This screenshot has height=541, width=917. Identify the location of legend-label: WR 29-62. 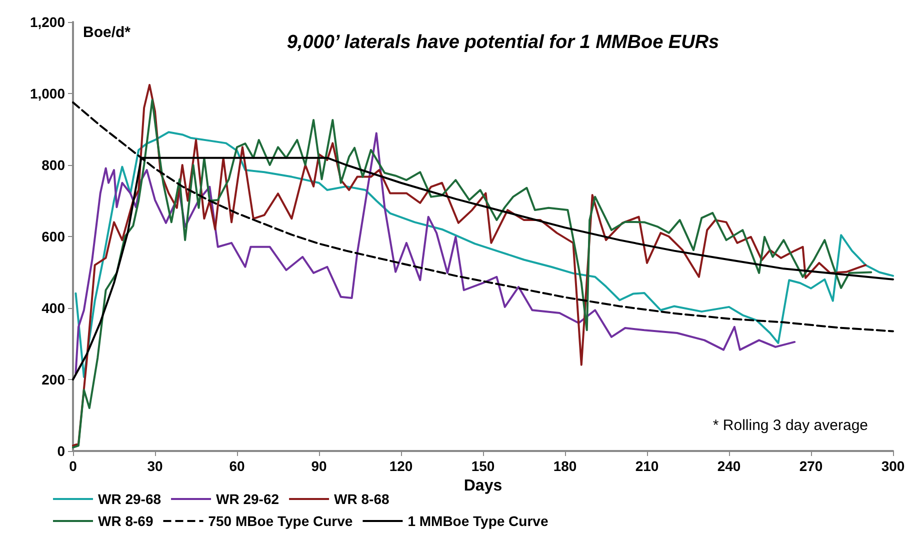
(248, 499).